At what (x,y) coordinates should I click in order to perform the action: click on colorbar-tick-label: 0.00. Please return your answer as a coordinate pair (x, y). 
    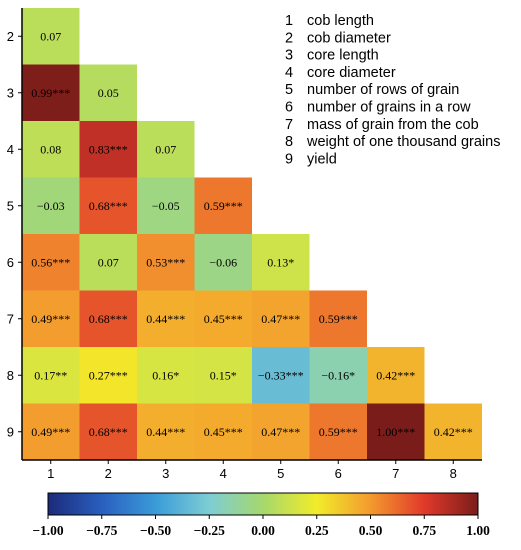
    Looking at the image, I should click on (263, 530).